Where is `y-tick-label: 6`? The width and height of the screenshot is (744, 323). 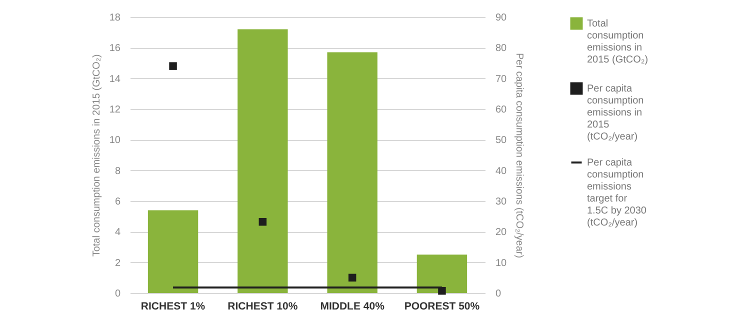
y-tick-label: 6 is located at coordinates (117, 202).